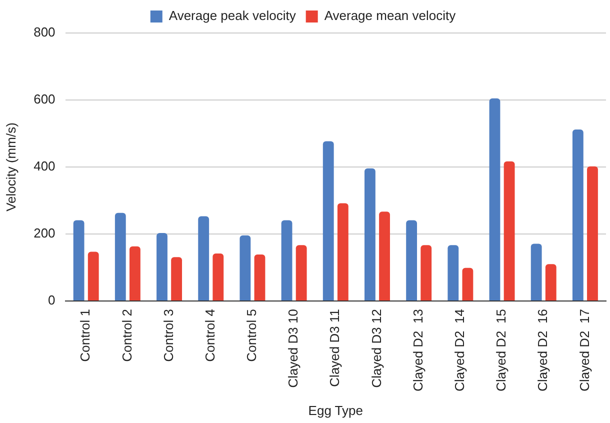 The image size is (610, 423). Describe the element at coordinates (501, 350) in the screenshot. I see `x-tick-label: Clayed D2 15` at that location.